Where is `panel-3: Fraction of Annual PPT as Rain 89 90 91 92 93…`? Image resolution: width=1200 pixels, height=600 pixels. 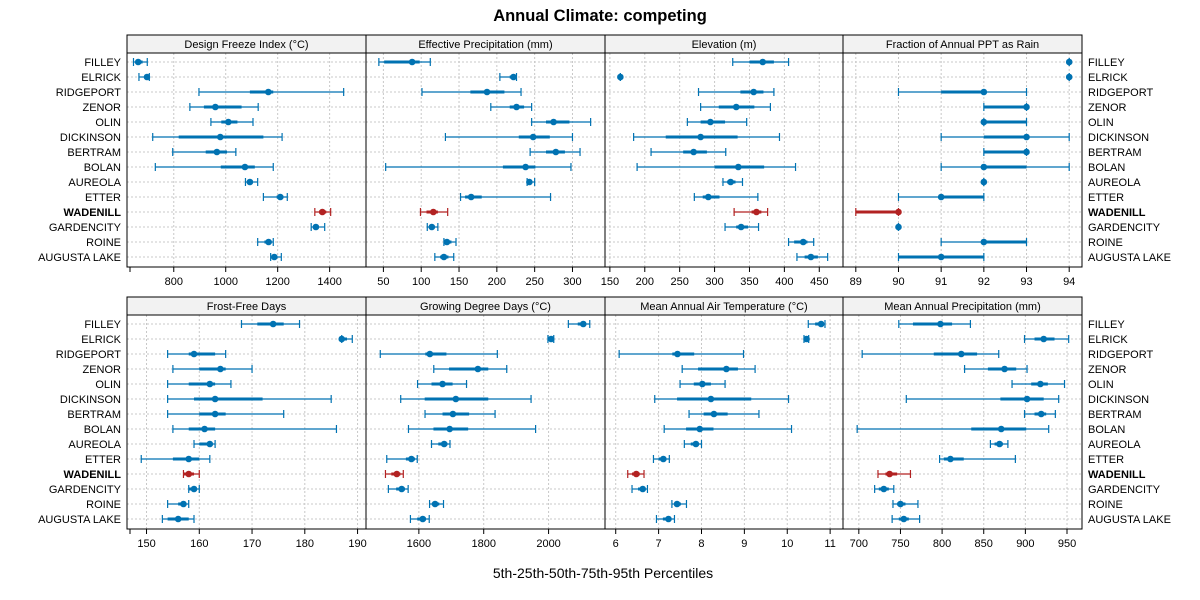 panel-3: Fraction of Annual PPT as Rain 89 90 91 92 93… is located at coordinates (962, 161).